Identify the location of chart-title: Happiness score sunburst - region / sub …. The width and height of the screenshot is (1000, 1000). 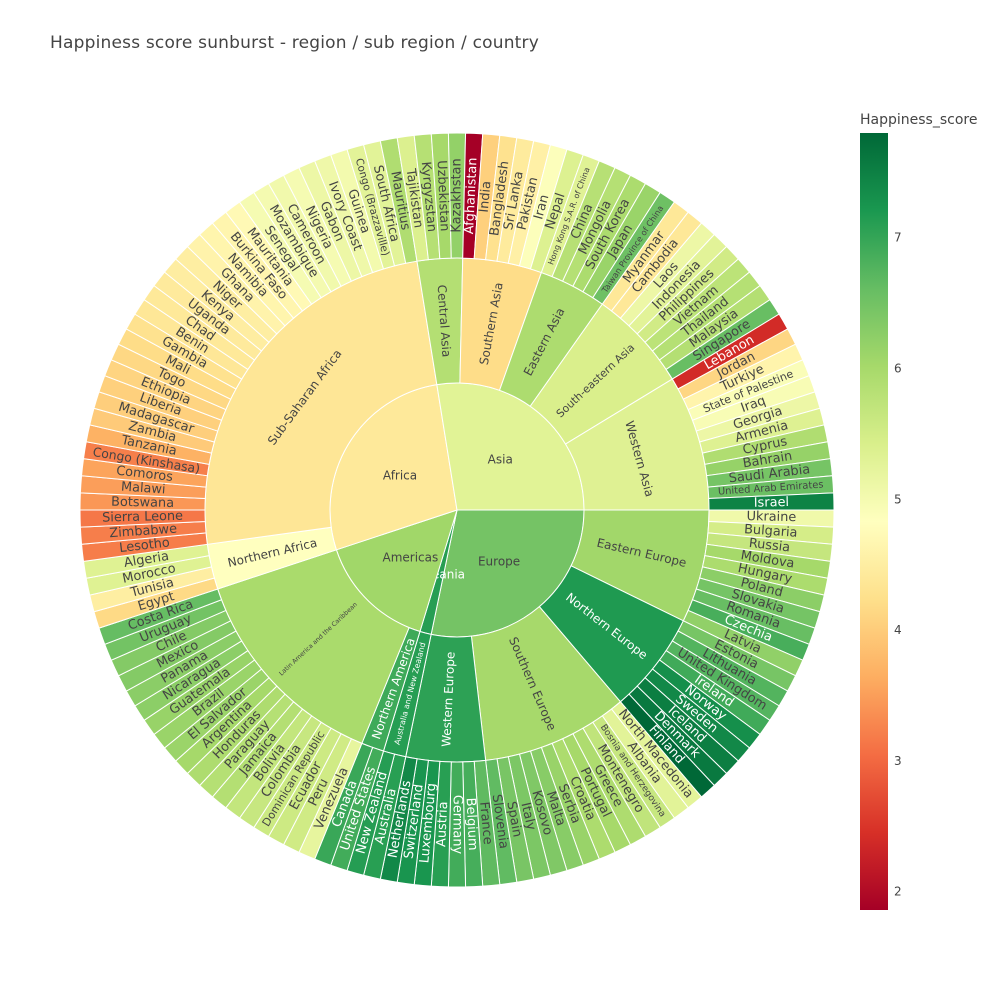
(295, 43).